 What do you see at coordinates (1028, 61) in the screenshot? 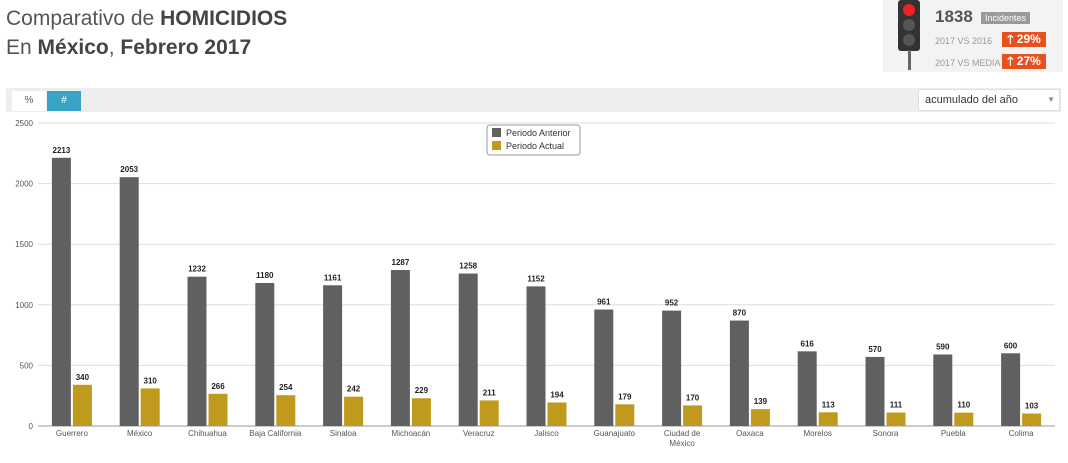
I see `stat-value-media: 27%` at bounding box center [1028, 61].